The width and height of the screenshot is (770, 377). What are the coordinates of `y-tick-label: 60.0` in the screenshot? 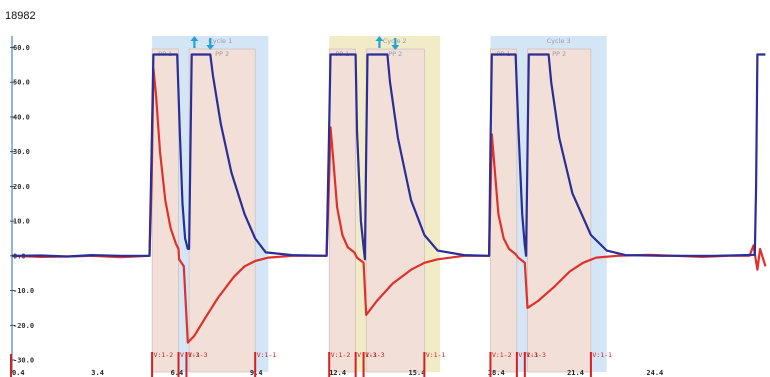 It's located at (21, 48).